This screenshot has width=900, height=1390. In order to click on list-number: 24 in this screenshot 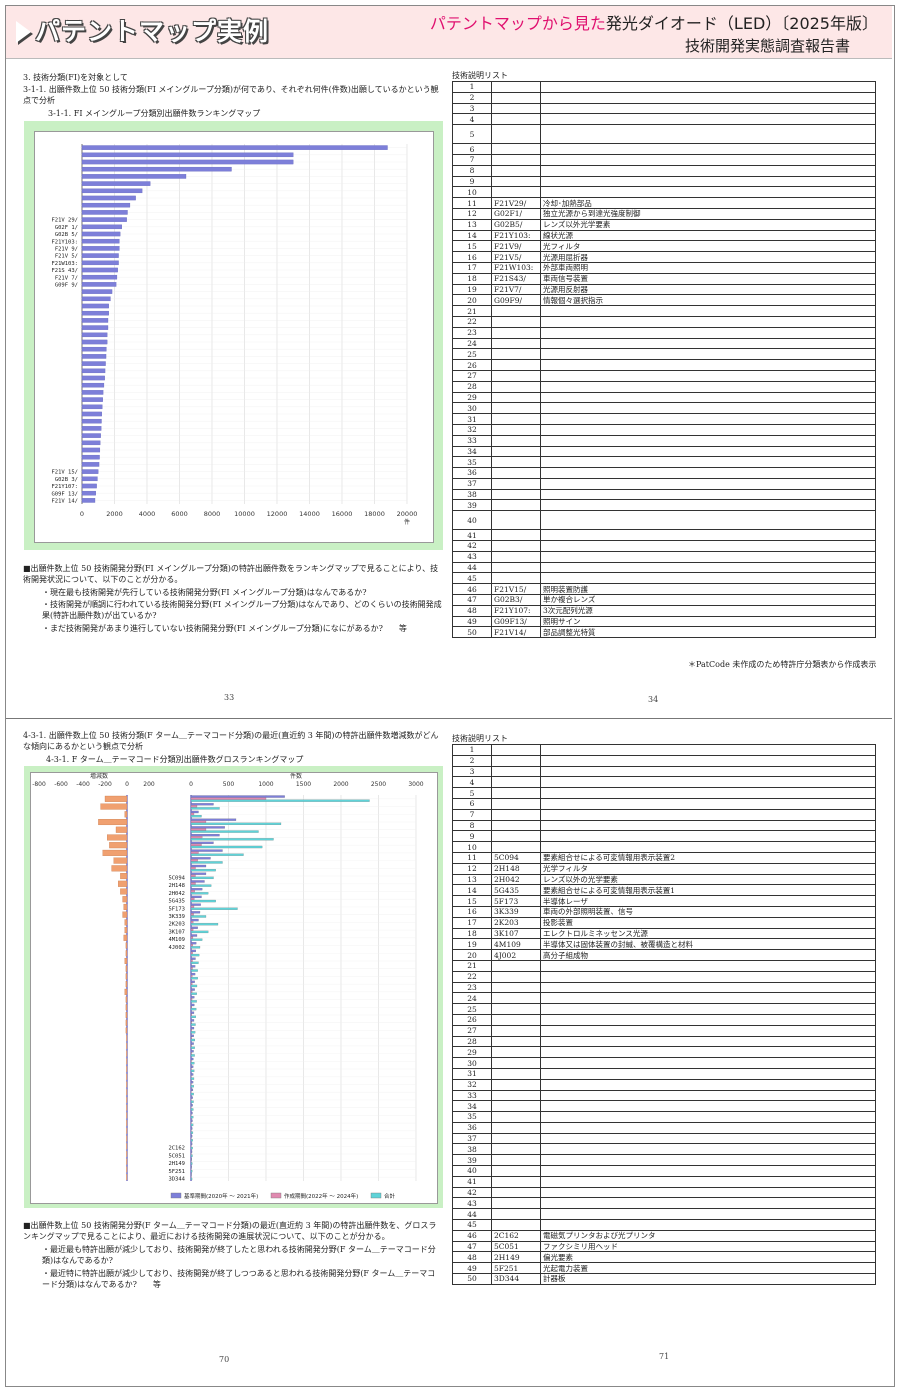, I will do `click(472, 998)`.